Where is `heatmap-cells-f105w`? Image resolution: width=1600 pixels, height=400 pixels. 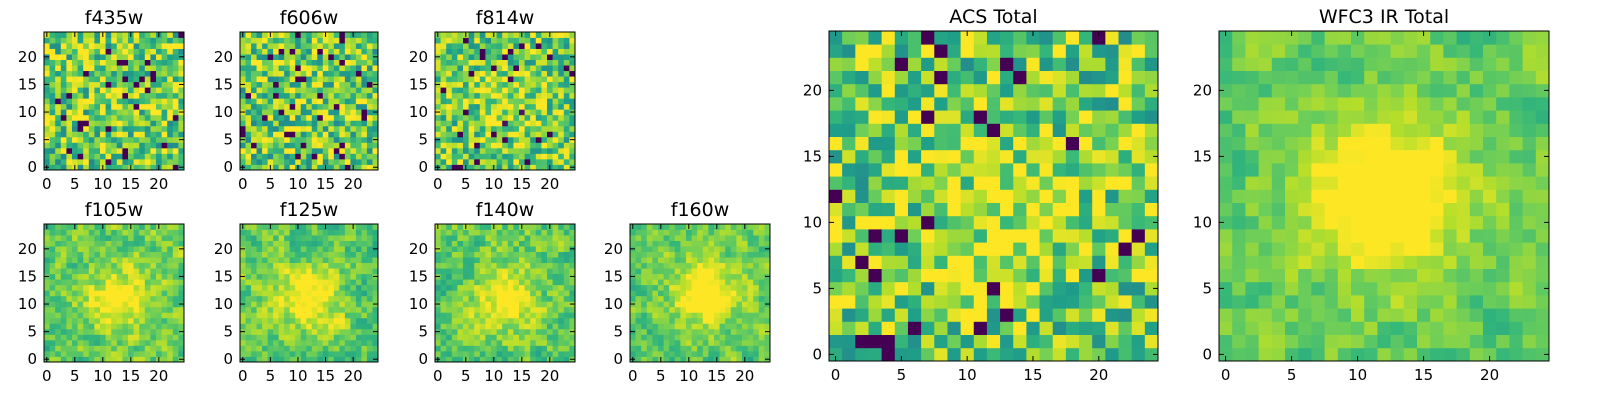 heatmap-cells-f105w is located at coordinates (114, 293).